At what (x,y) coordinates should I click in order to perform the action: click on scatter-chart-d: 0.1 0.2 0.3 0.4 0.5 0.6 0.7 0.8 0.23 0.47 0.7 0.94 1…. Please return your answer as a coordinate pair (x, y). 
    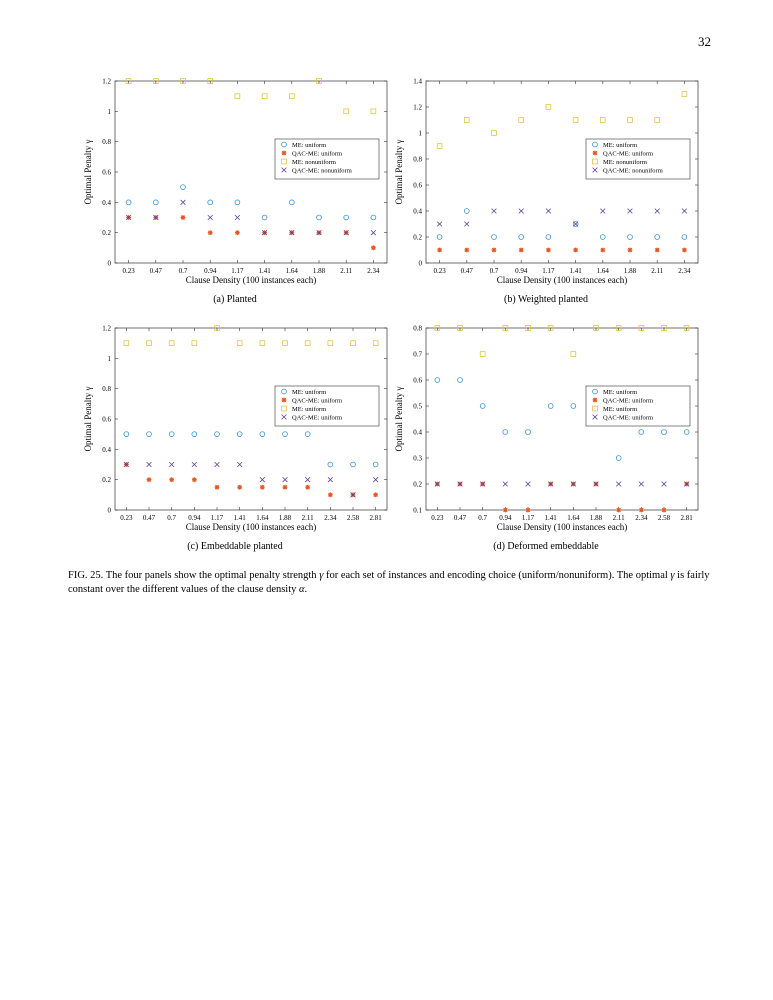
    Looking at the image, I should click on (546, 428).